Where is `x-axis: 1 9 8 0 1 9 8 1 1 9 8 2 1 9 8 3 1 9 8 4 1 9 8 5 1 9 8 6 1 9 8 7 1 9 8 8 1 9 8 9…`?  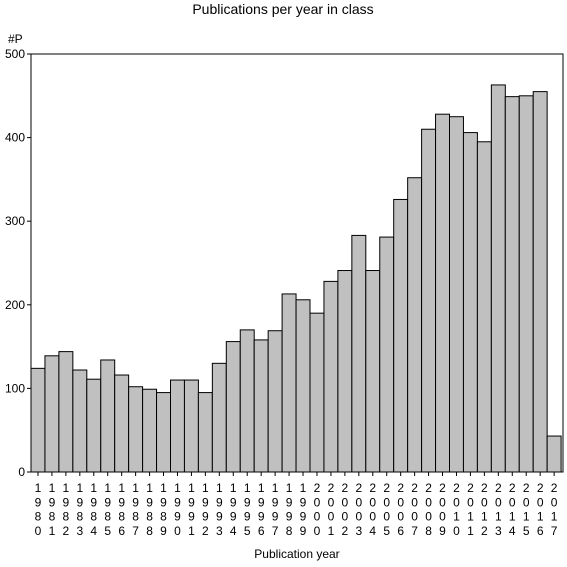 x-axis: 1 9 8 0 1 9 8 1 1 9 8 2 1 9 8 3 1 9 8 4 1 9 8 5 1 9 8 6 1 9 8 7 1 9 8 8 1 9 8 9… is located at coordinates (296, 505).